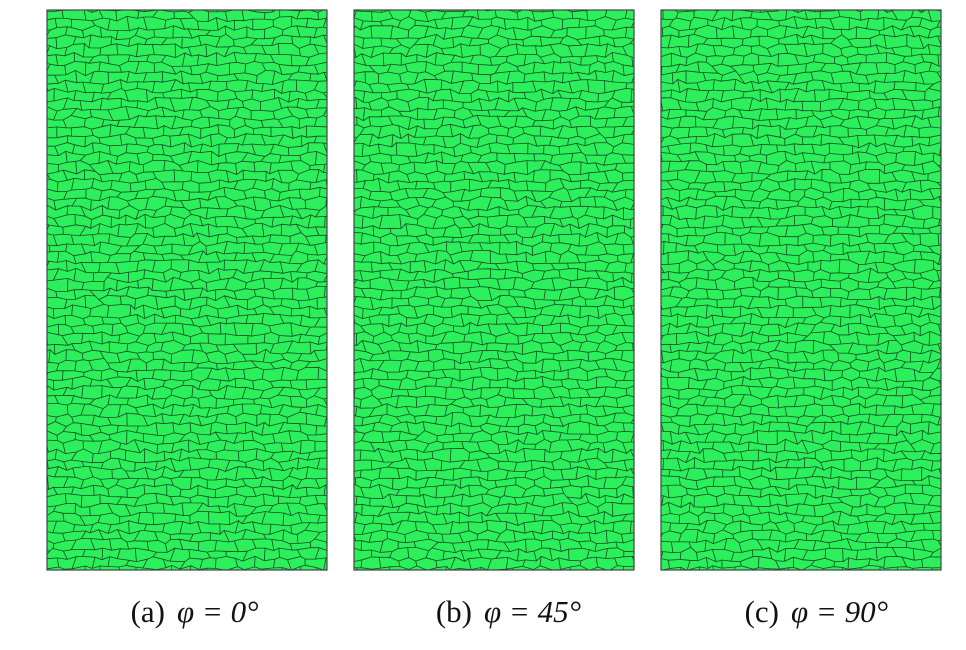  What do you see at coordinates (839, 611) in the screenshot?
I see `panel-angle: φ = 90°` at bounding box center [839, 611].